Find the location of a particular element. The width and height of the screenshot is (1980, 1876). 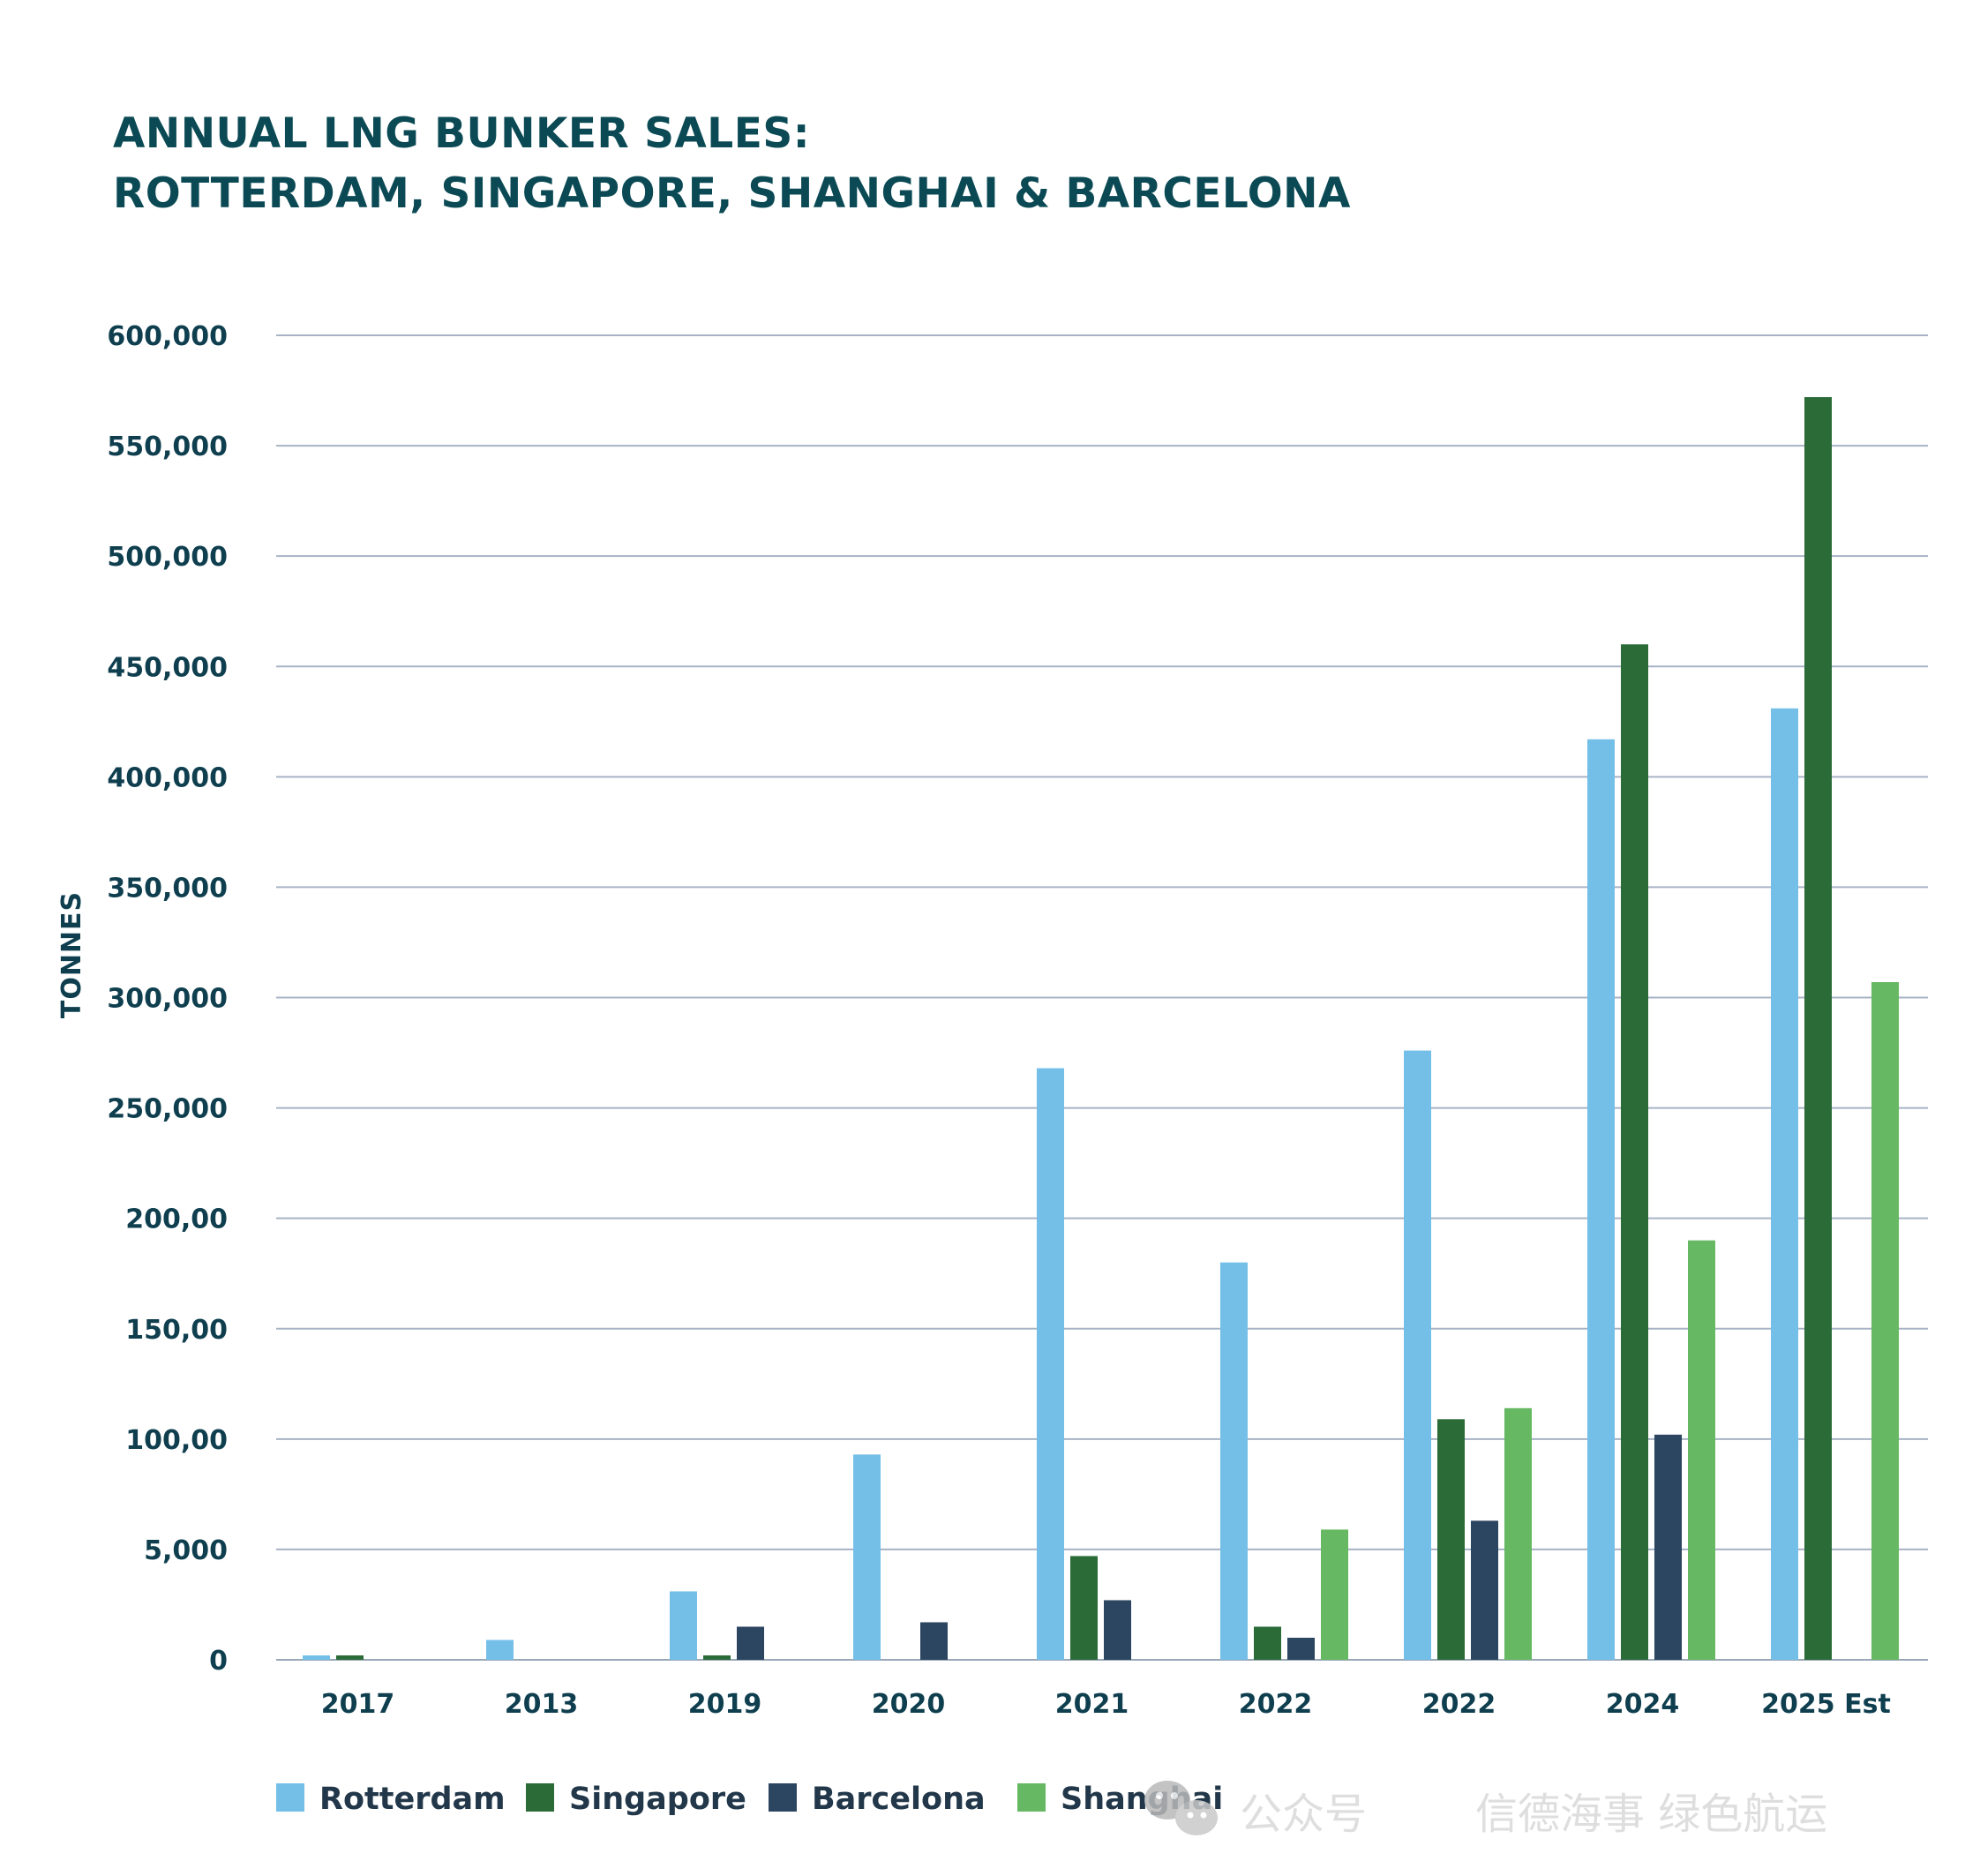

x-tick-label: 2020 is located at coordinates (909, 1704).